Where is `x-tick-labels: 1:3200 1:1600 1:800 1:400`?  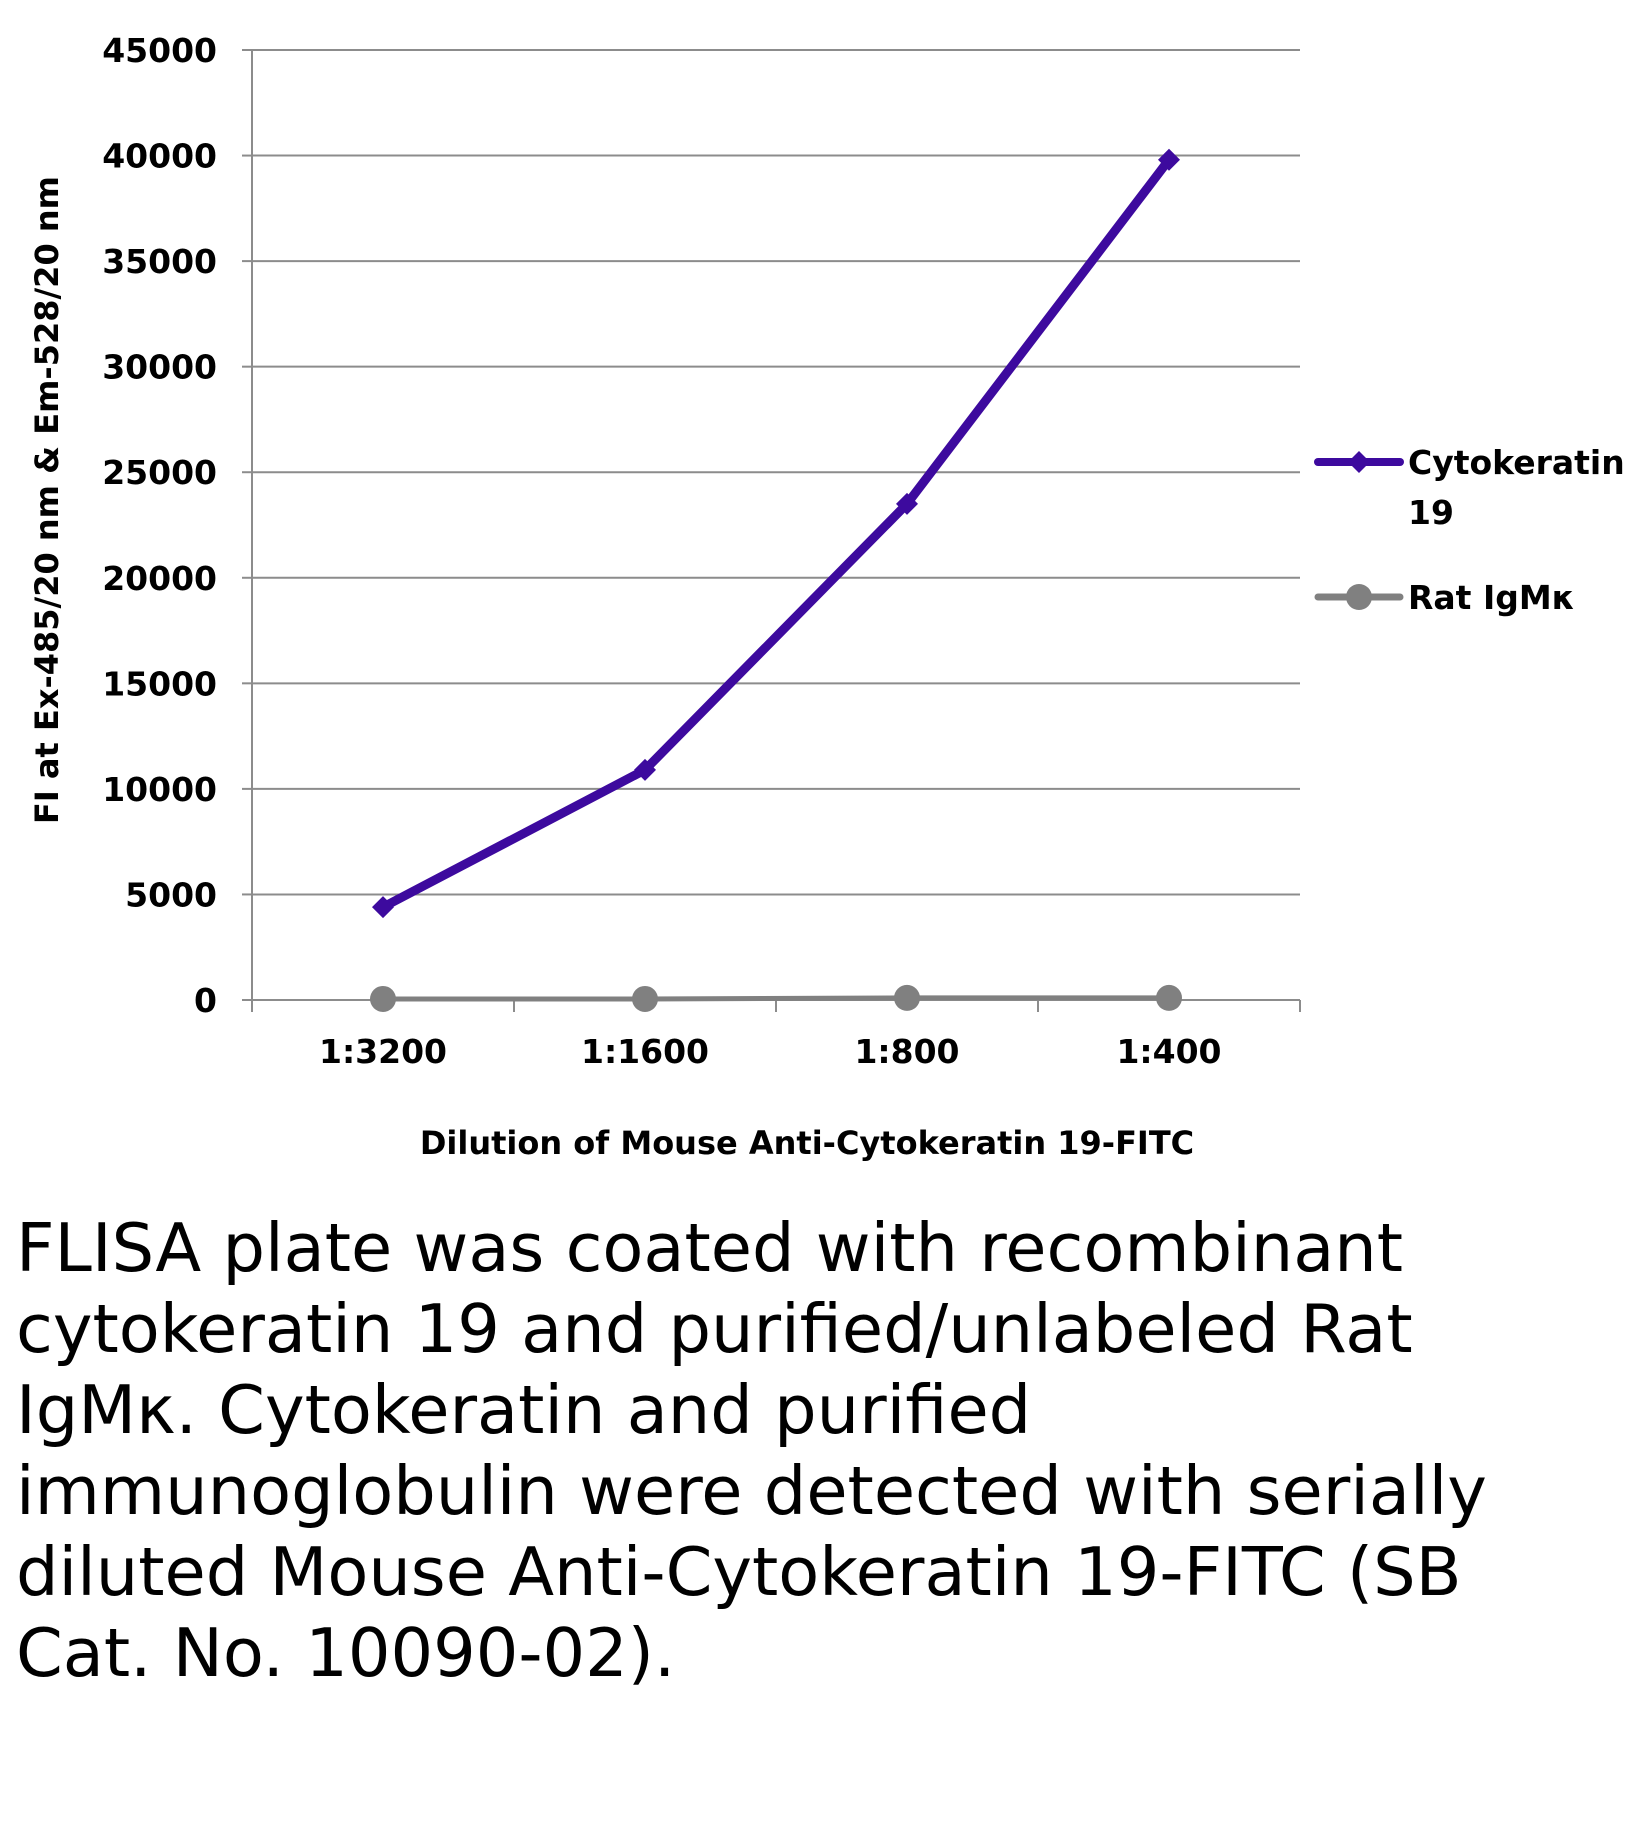 x-tick-labels: 1:3200 1:1600 1:800 1:400 is located at coordinates (770, 1051).